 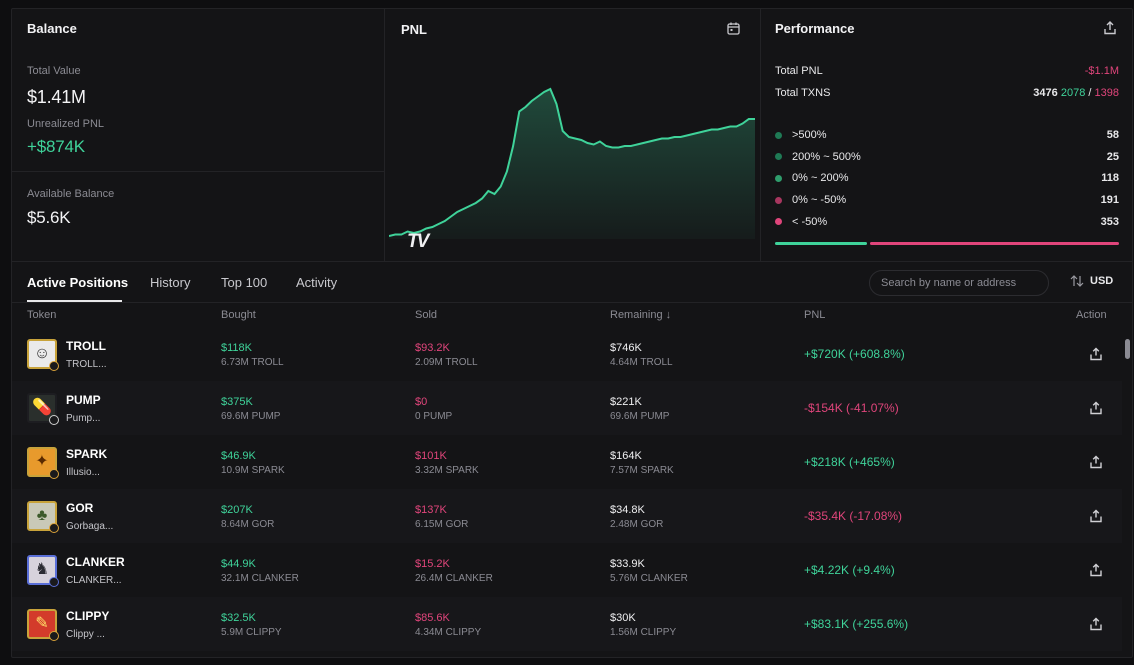 What do you see at coordinates (238, 315) in the screenshot?
I see `col-bought: Bought` at bounding box center [238, 315].